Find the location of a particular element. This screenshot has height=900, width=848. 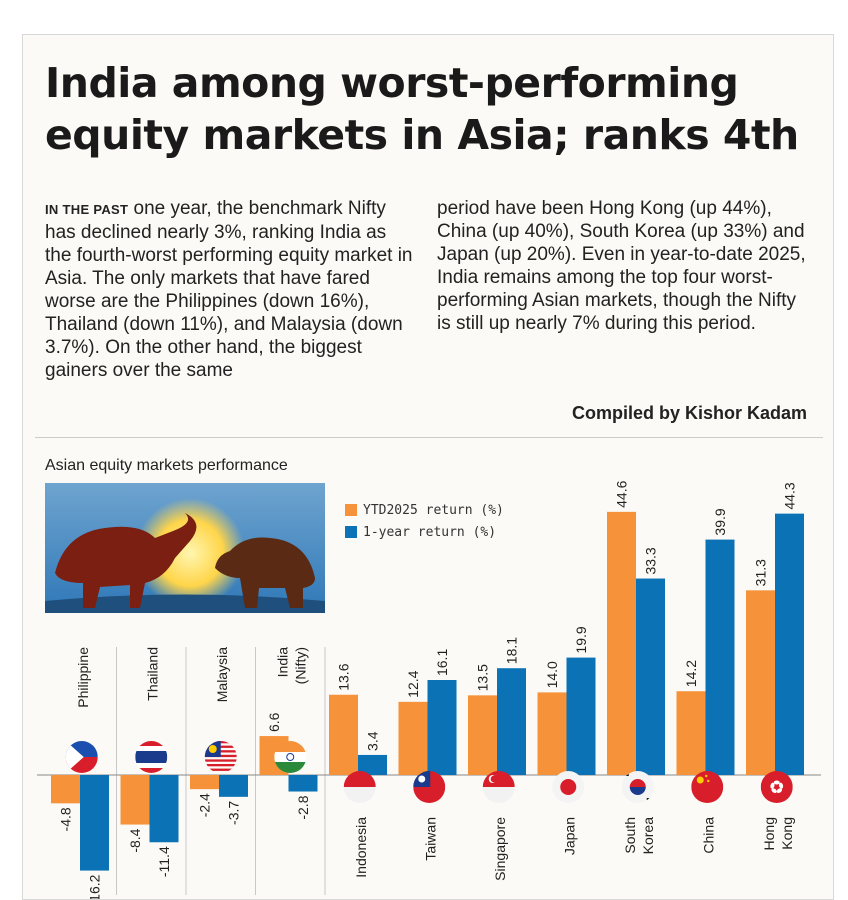

japan-flag-icon is located at coordinates (568, 787).